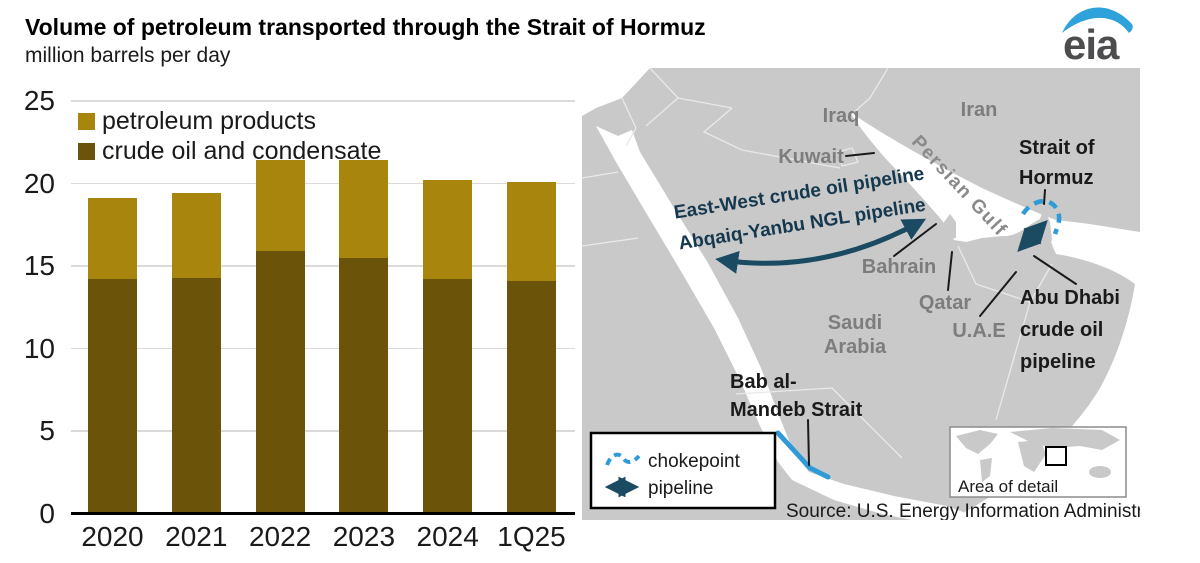 This screenshot has height=563, width=1200. Describe the element at coordinates (128, 55) in the screenshot. I see `chart-units-subtitle: million barrels per day` at that location.